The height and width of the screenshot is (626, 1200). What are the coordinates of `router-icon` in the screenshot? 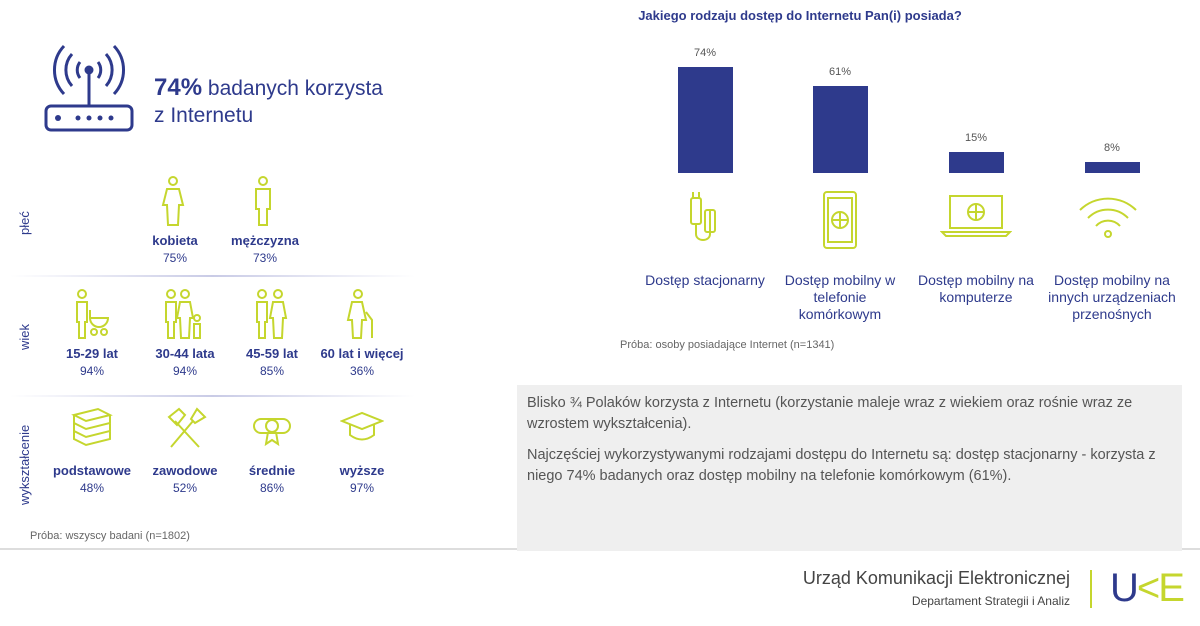 It's located at (89, 90).